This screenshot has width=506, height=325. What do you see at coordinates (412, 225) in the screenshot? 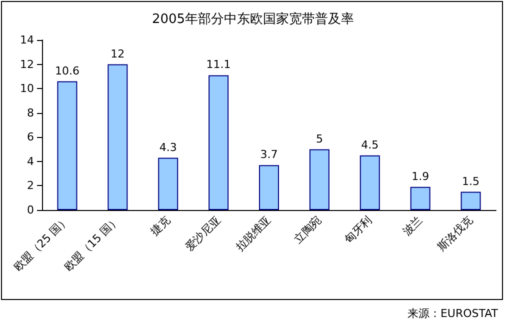
I see `x-tick-label: 波兰` at bounding box center [412, 225].